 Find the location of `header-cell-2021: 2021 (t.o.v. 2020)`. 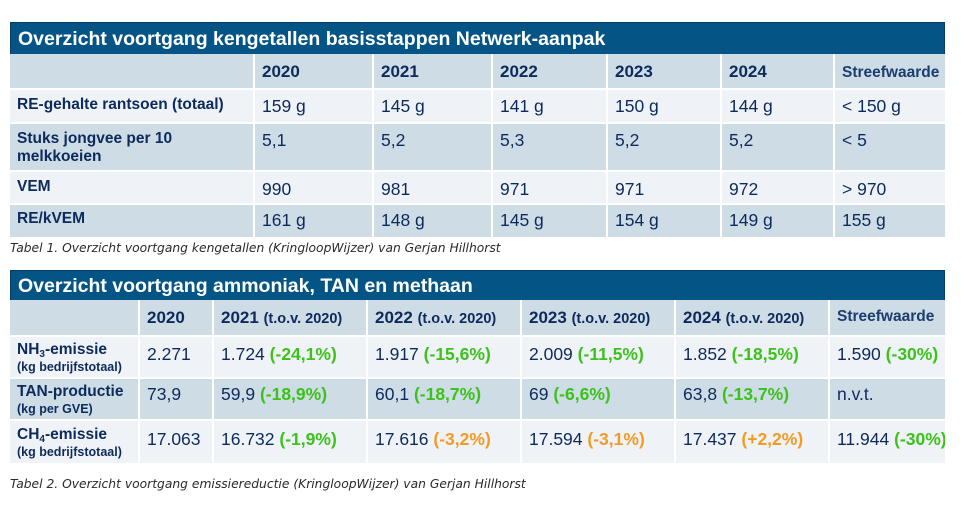

header-cell-2021: 2021 (t.o.v. 2020) is located at coordinates (289, 317).